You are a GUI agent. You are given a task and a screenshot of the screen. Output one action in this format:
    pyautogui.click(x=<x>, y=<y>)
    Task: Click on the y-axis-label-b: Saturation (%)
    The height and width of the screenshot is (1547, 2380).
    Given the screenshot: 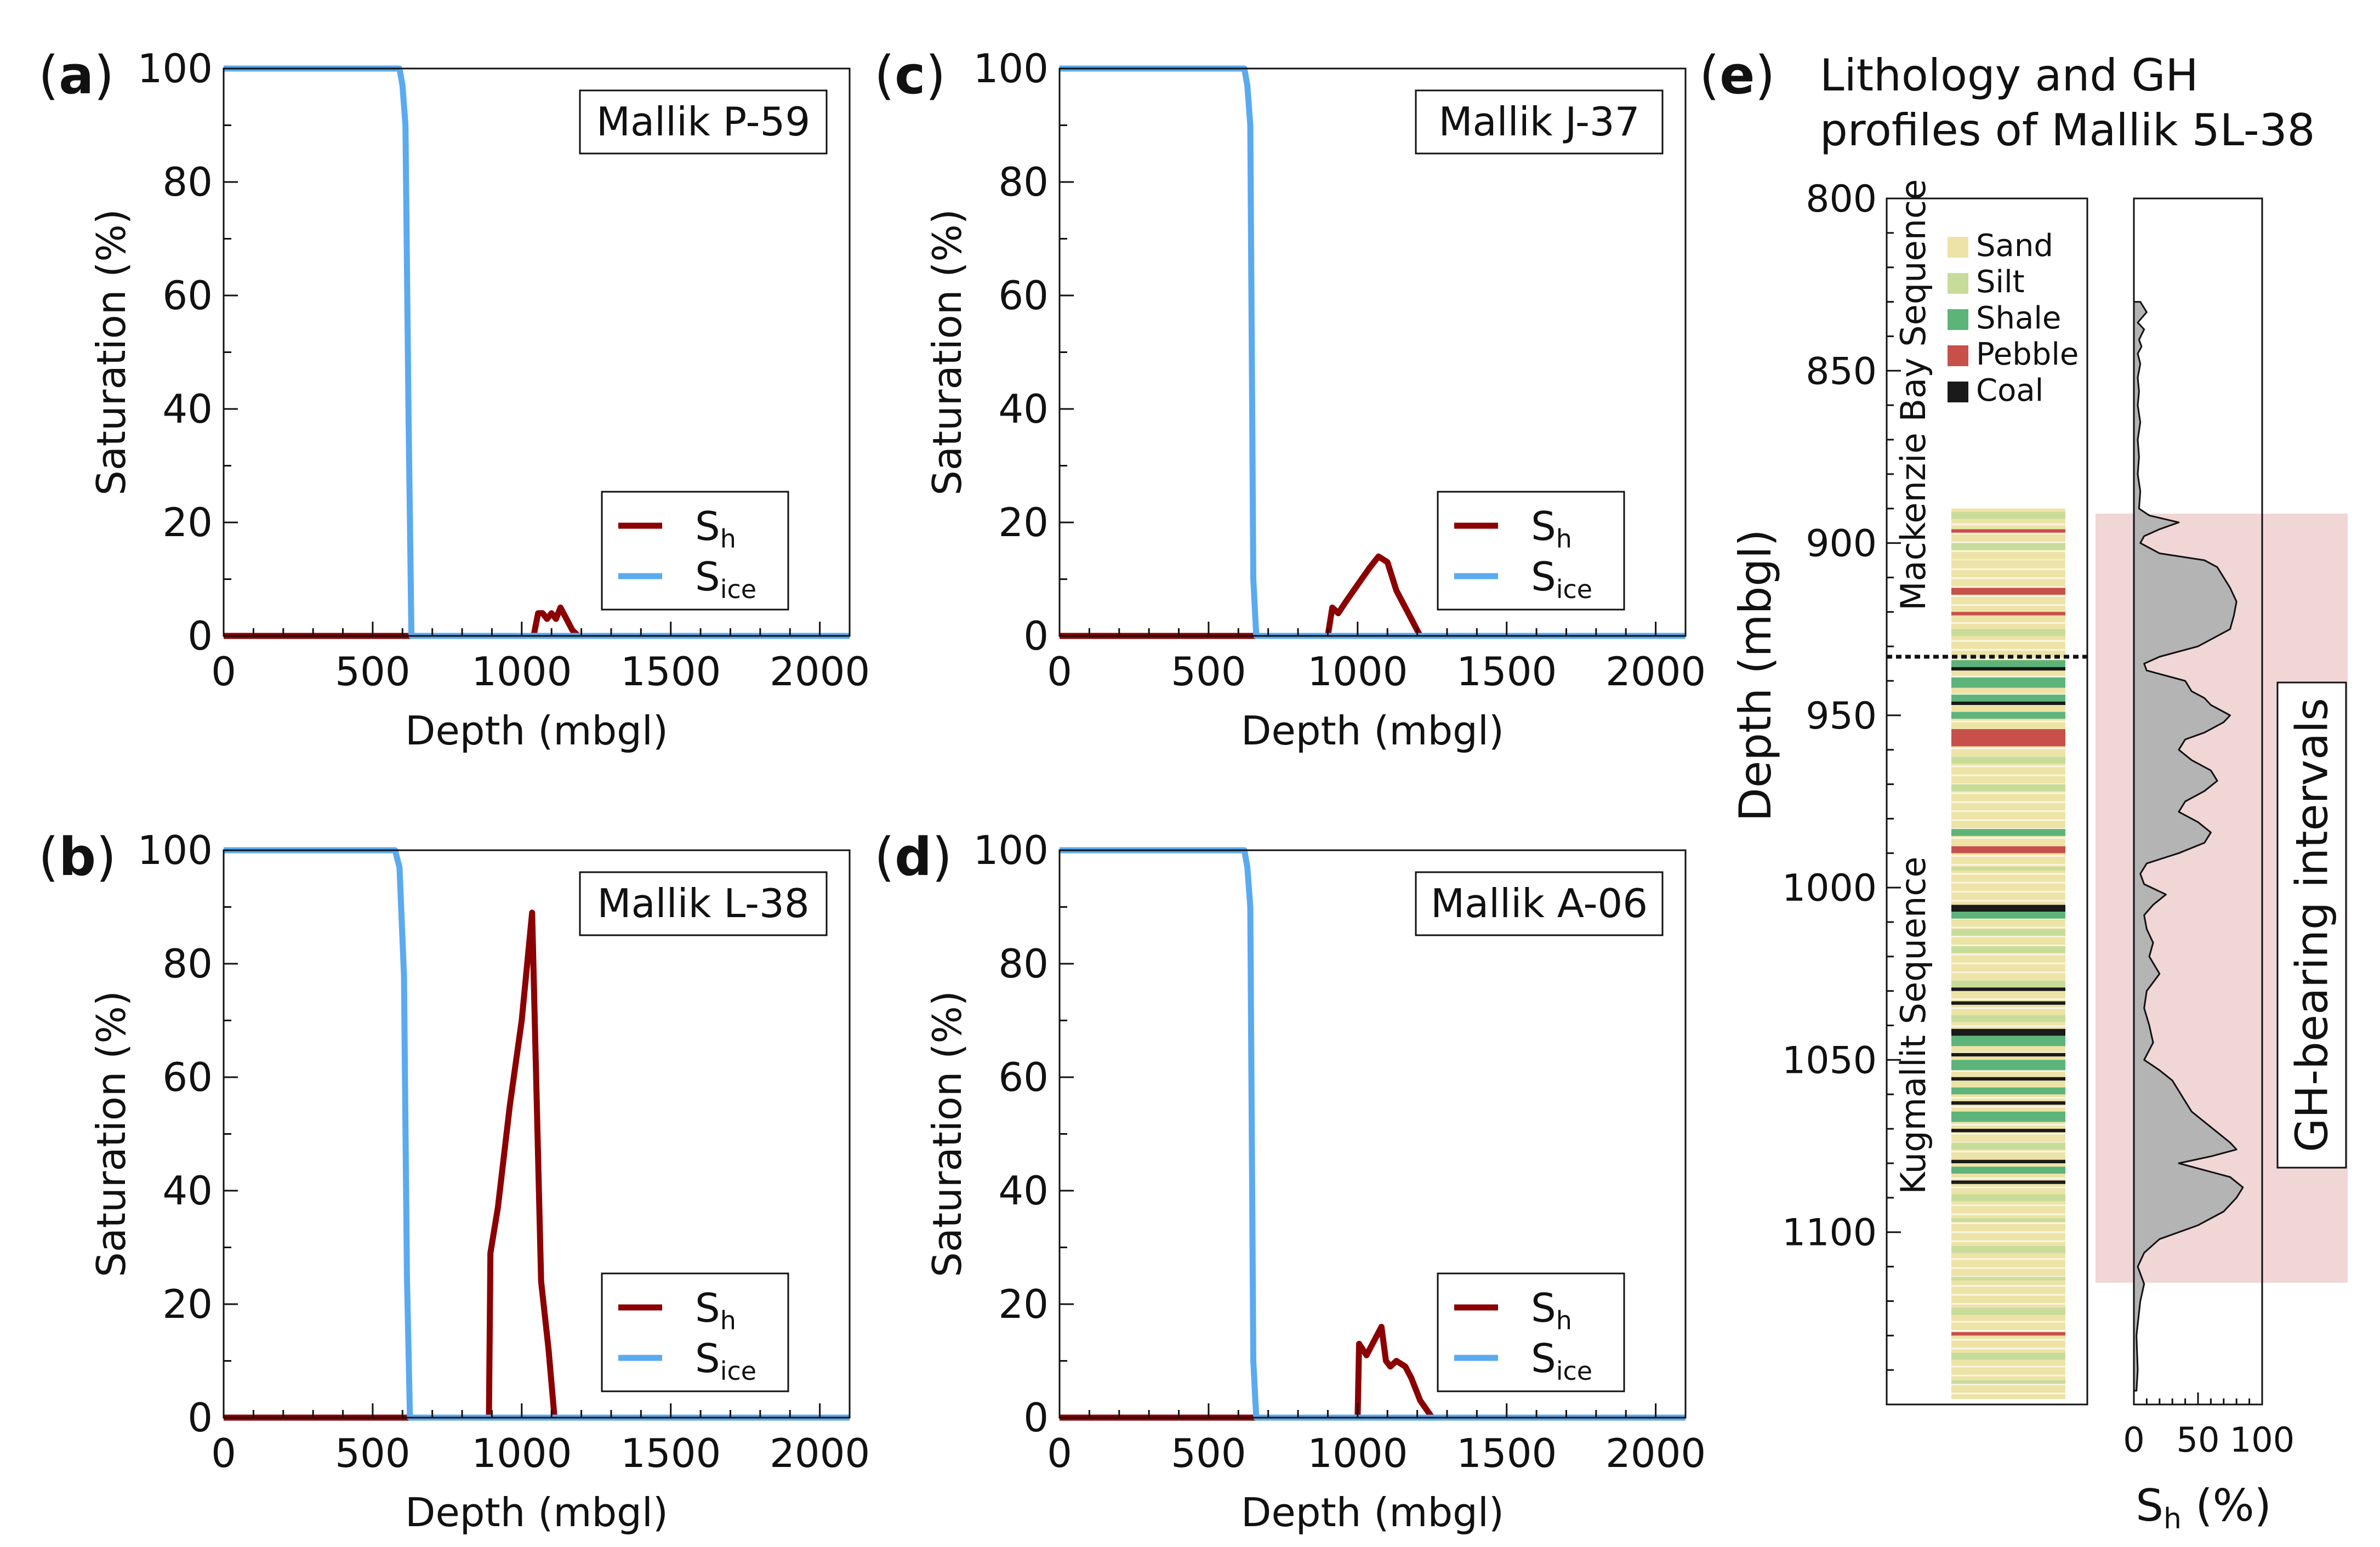 What is the action you would take?
    pyautogui.click(x=111, y=1134)
    